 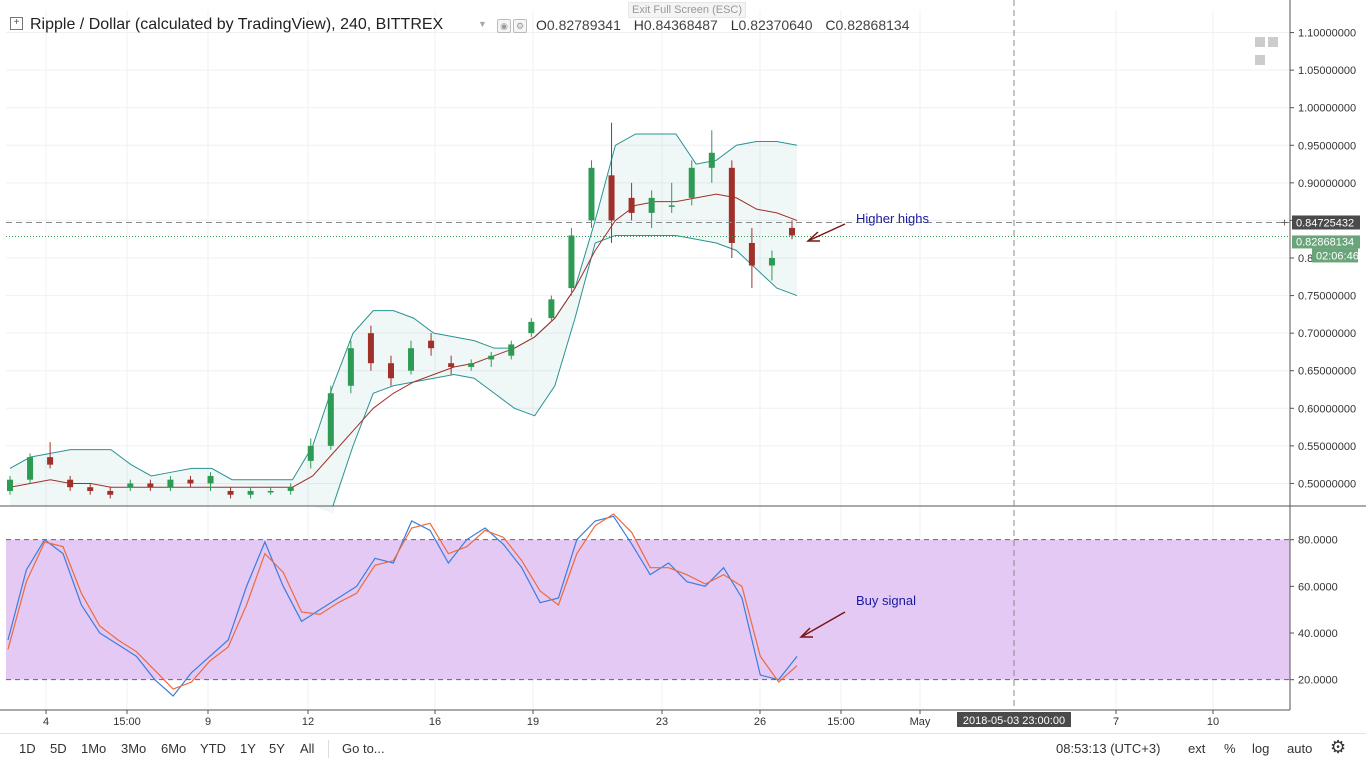 I want to click on crosshair-price-label-bg, so click(x=1326, y=222).